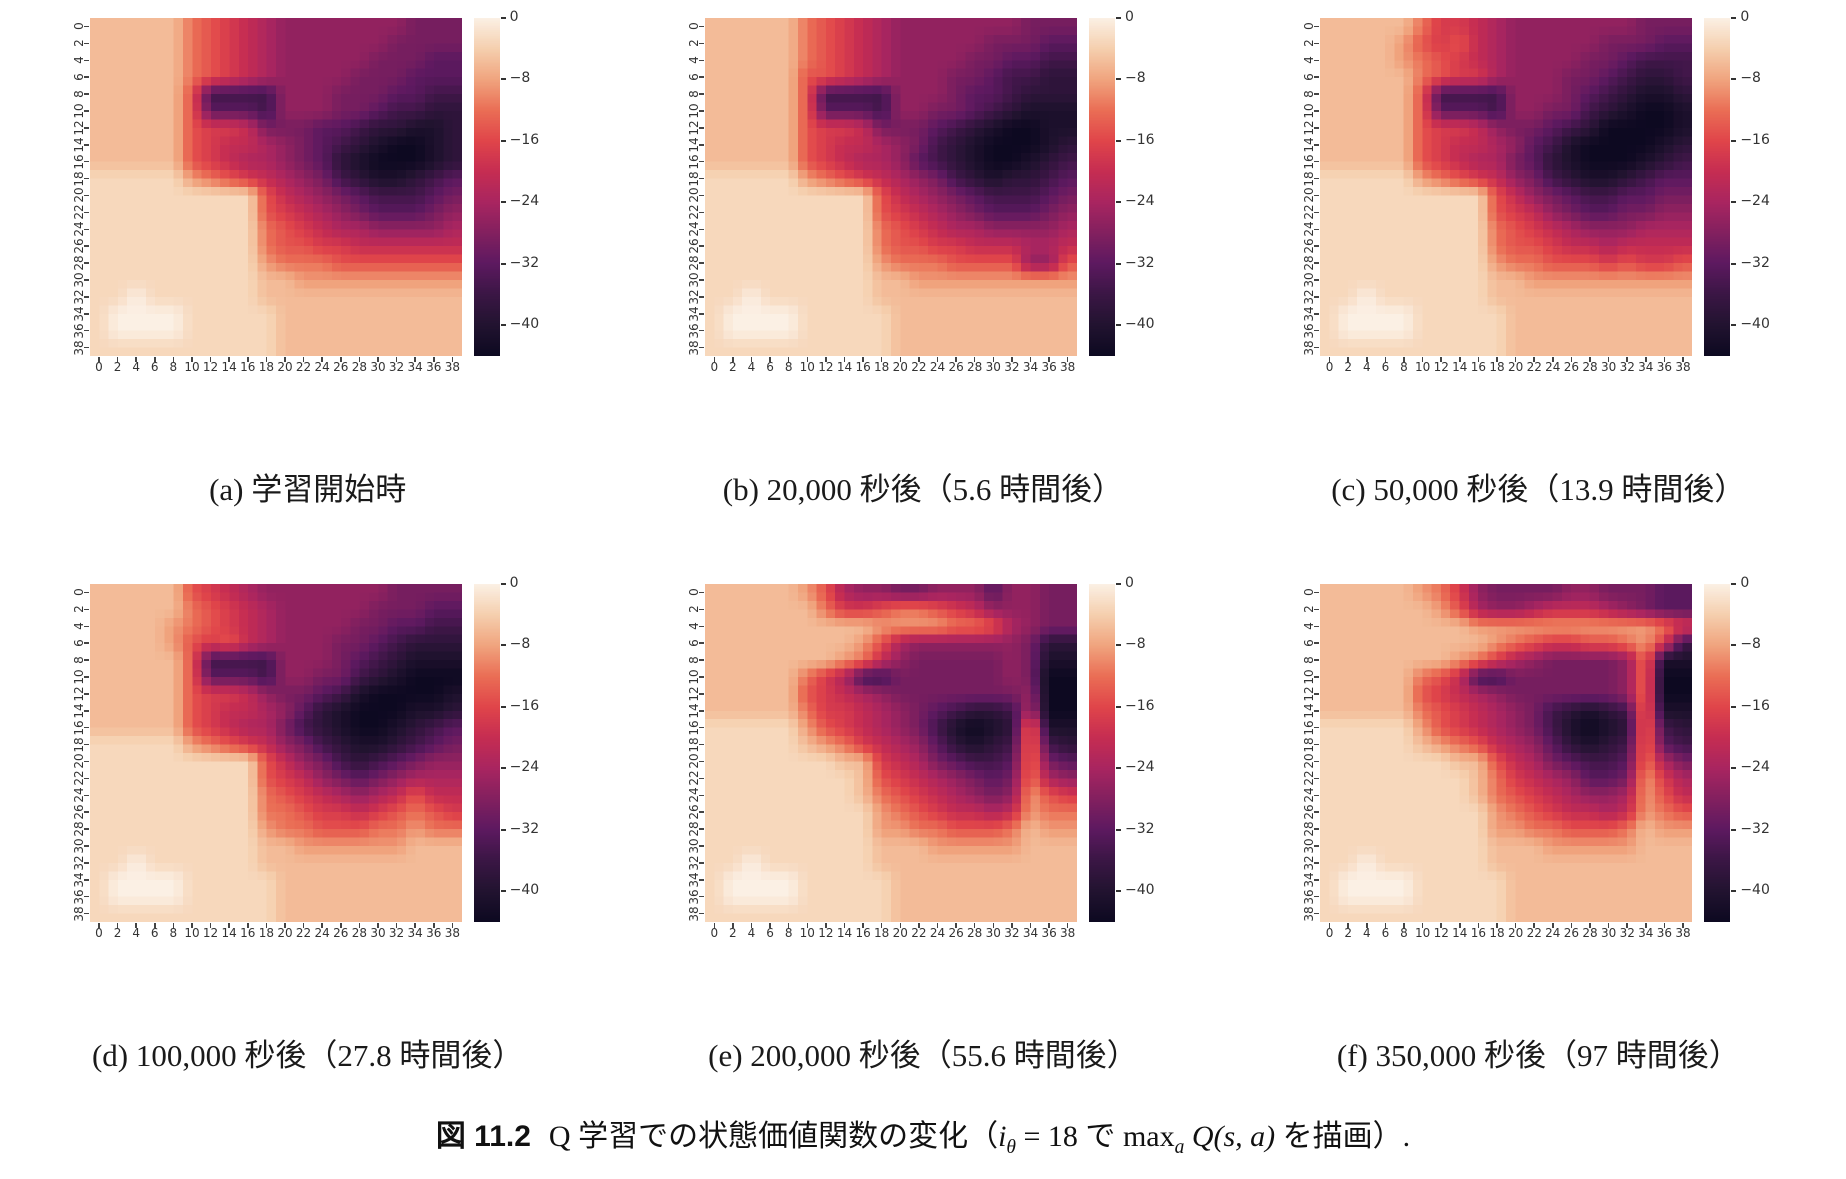  Describe the element at coordinates (1233, 1136) in the screenshot. I see `math-q-function: Q(s, a)` at that location.